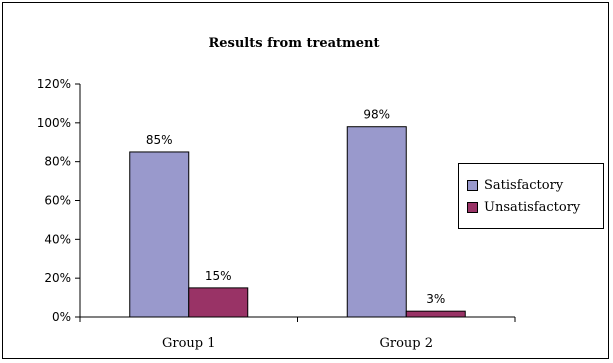 This screenshot has width=613, height=363. I want to click on legend-swatch-satisfactory, so click(472, 185).